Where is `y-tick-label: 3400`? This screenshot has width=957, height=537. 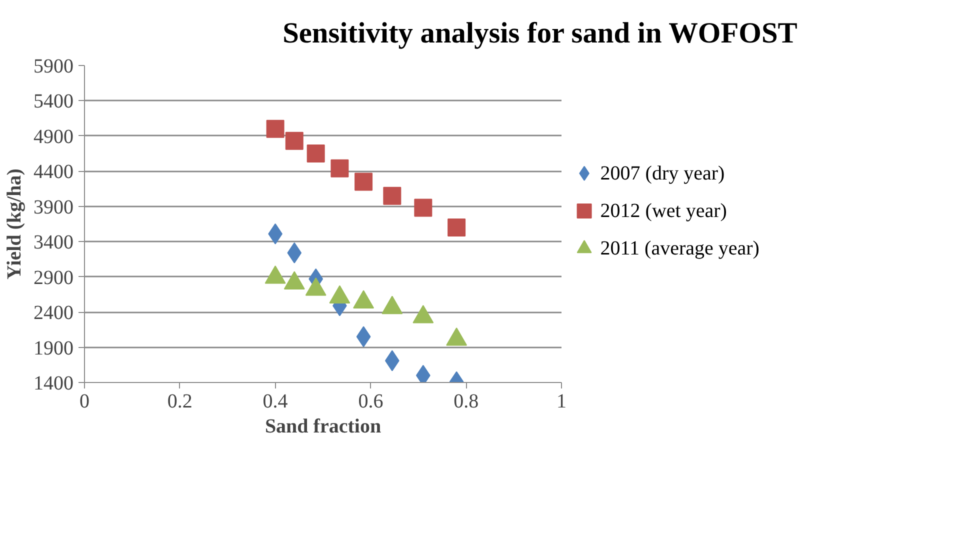
y-tick-label: 3400 is located at coordinates (54, 243).